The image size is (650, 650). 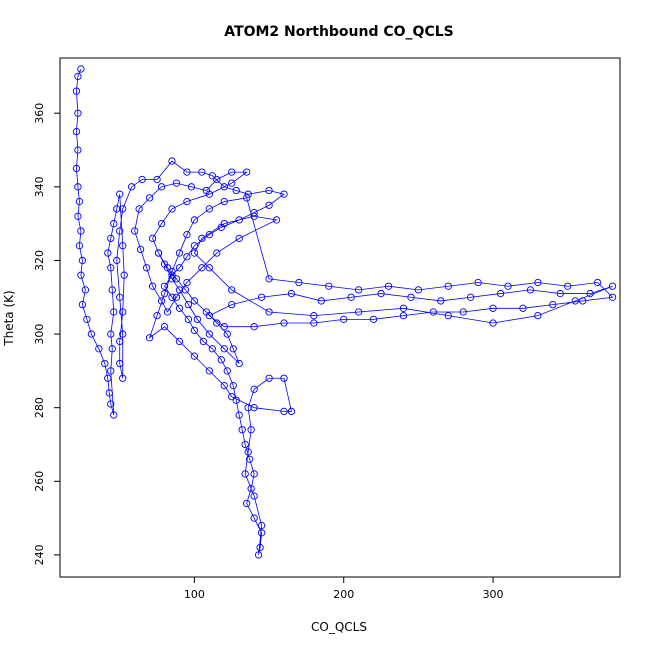 I want to click on y-tick-label: 300, so click(x=39, y=334).